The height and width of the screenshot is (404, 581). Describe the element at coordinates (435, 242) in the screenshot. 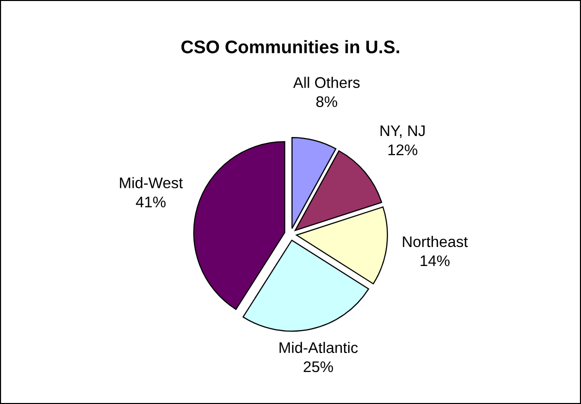

I see `slice-label: Northeast` at that location.